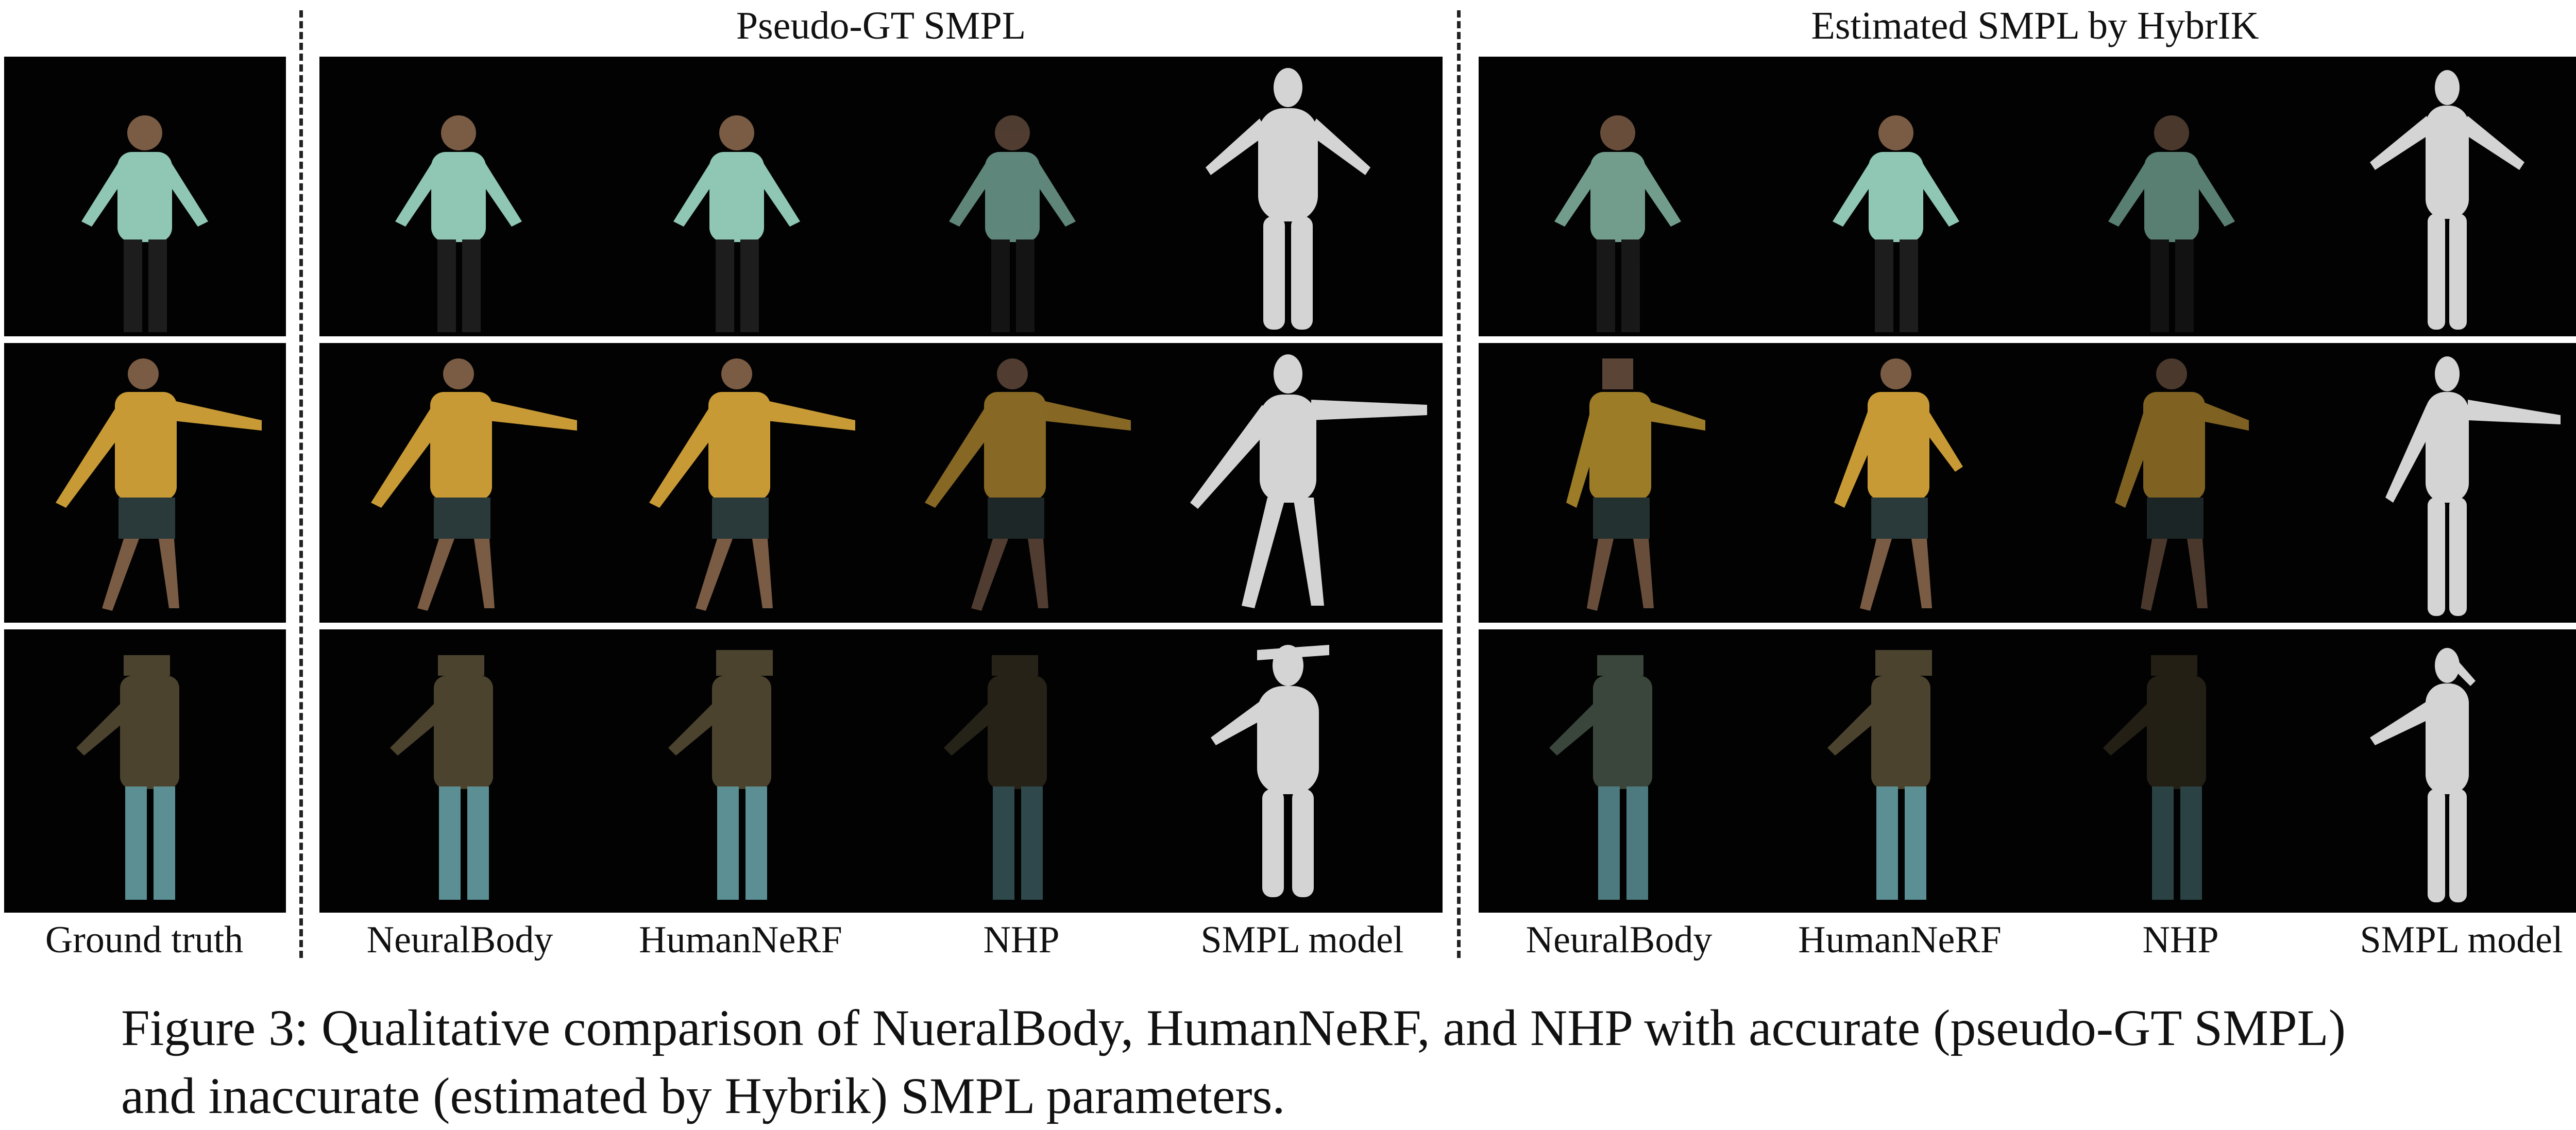 Image resolution: width=2576 pixels, height=1130 pixels. I want to click on label-ground-truth: Ground truth, so click(144, 940).